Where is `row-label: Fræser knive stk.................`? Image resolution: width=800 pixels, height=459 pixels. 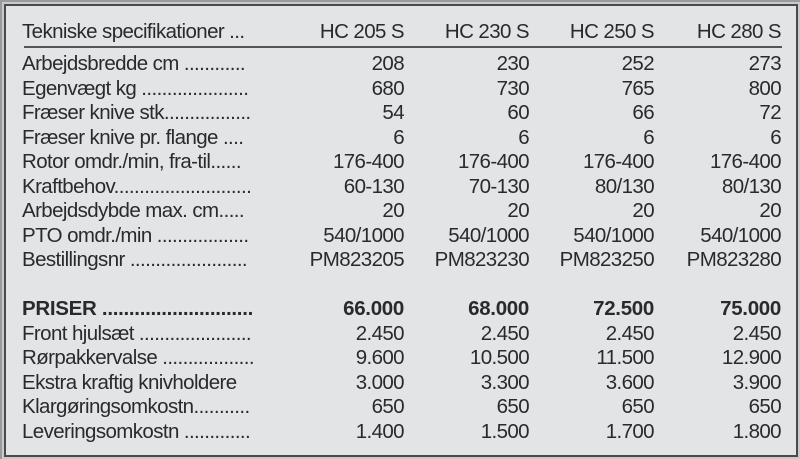 row-label: Fræser knive stk................. is located at coordinates (136, 112).